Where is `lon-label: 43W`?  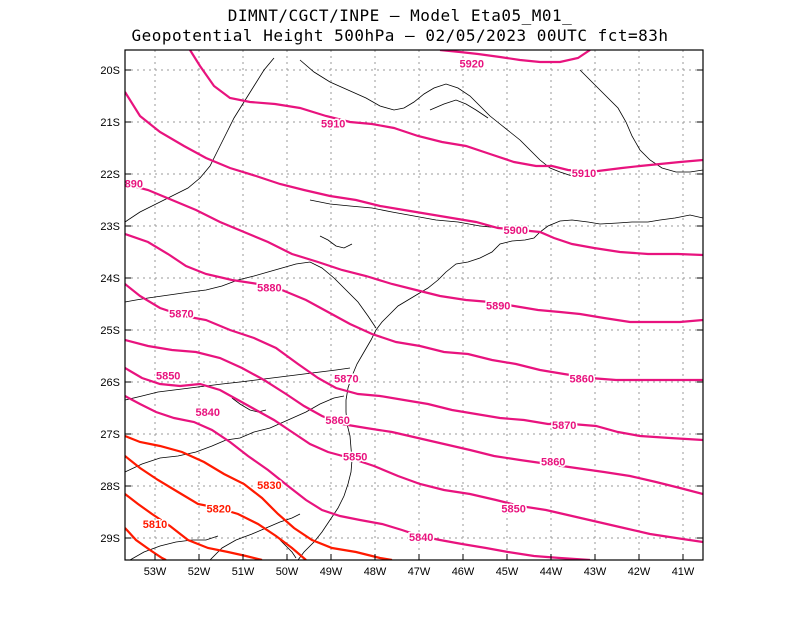
lon-label: 43W is located at coordinates (595, 572).